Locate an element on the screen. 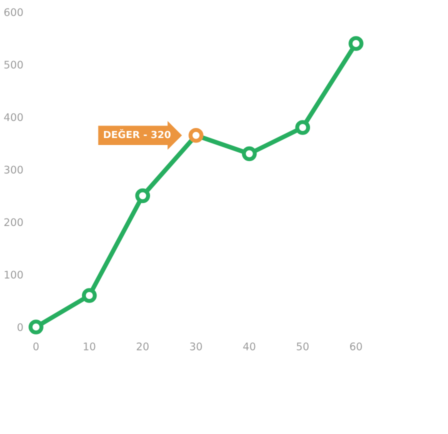 This screenshot has width=448, height=434. x-tick-label: 50 is located at coordinates (302, 346).